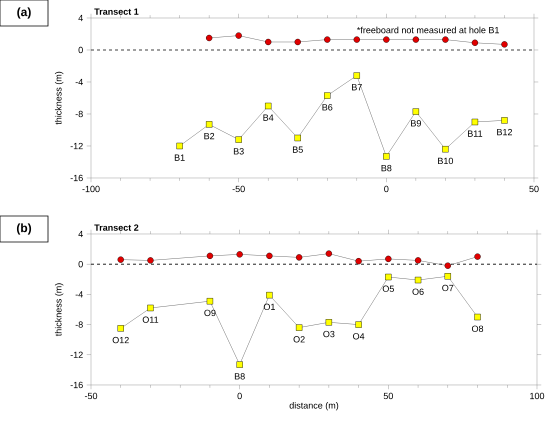 This screenshot has width=547, height=422. I want to click on chart-title: (a), so click(24, 13).